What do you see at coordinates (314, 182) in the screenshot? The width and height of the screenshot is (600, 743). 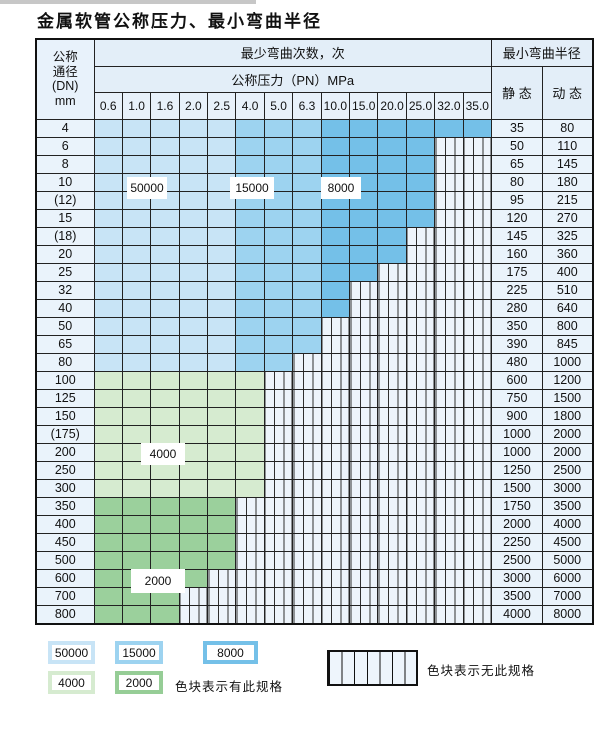 I see `table-row: 10 80 180` at bounding box center [314, 182].